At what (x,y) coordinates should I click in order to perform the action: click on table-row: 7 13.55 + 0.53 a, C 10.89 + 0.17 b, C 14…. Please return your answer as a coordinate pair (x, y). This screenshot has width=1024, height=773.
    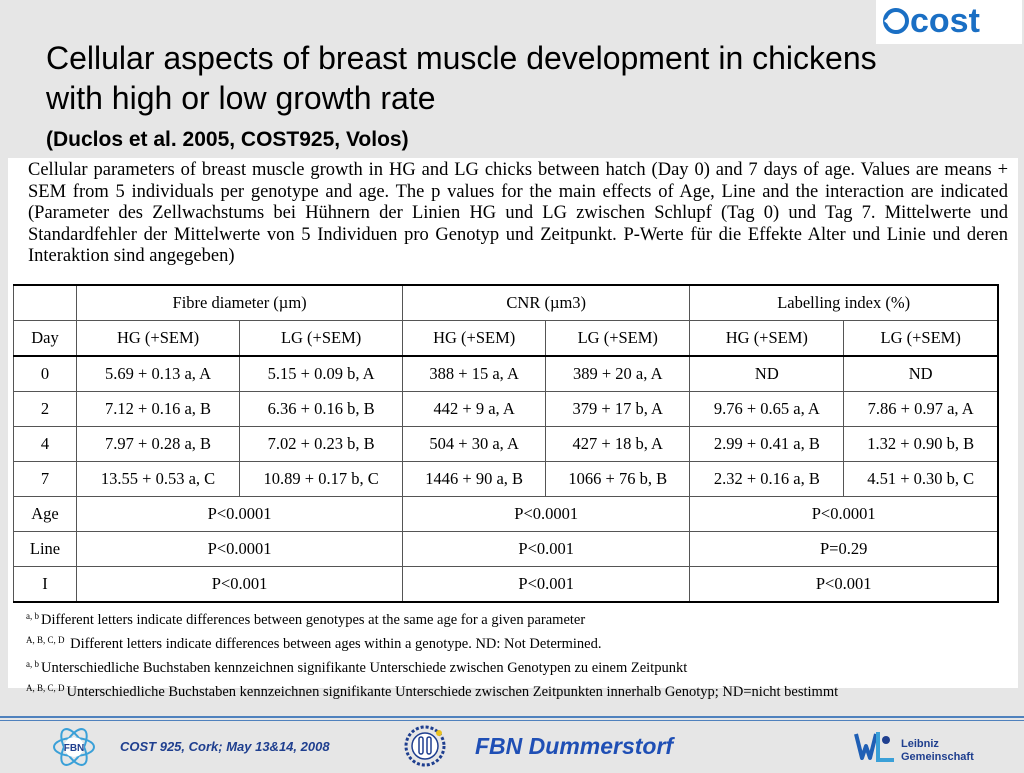
    Looking at the image, I should click on (505, 479).